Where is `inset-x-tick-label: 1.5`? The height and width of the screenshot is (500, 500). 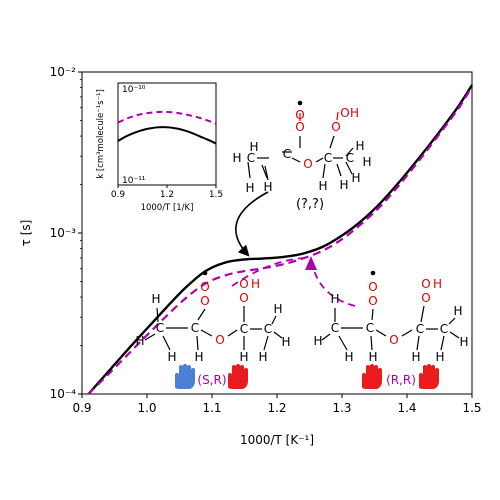 inset-x-tick-label: 1.5 is located at coordinates (216, 195).